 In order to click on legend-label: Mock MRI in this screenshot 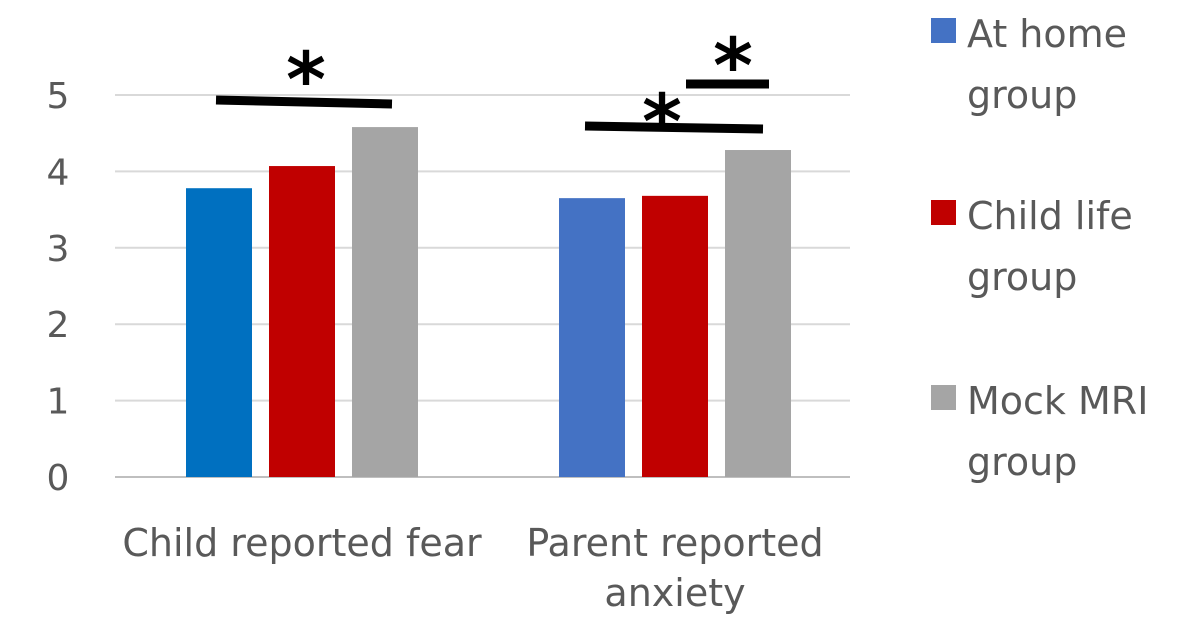, I will do `click(1057, 401)`.